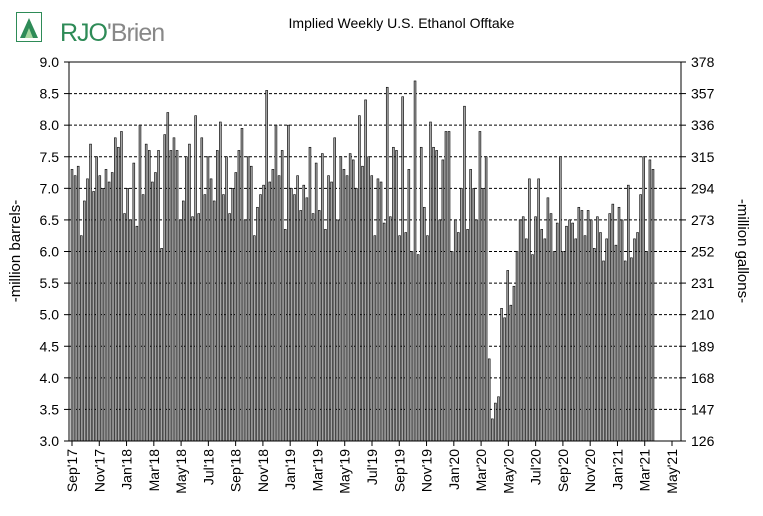  Describe the element at coordinates (50, 220) in the screenshot. I see `y-tick-label: 6.5` at that location.